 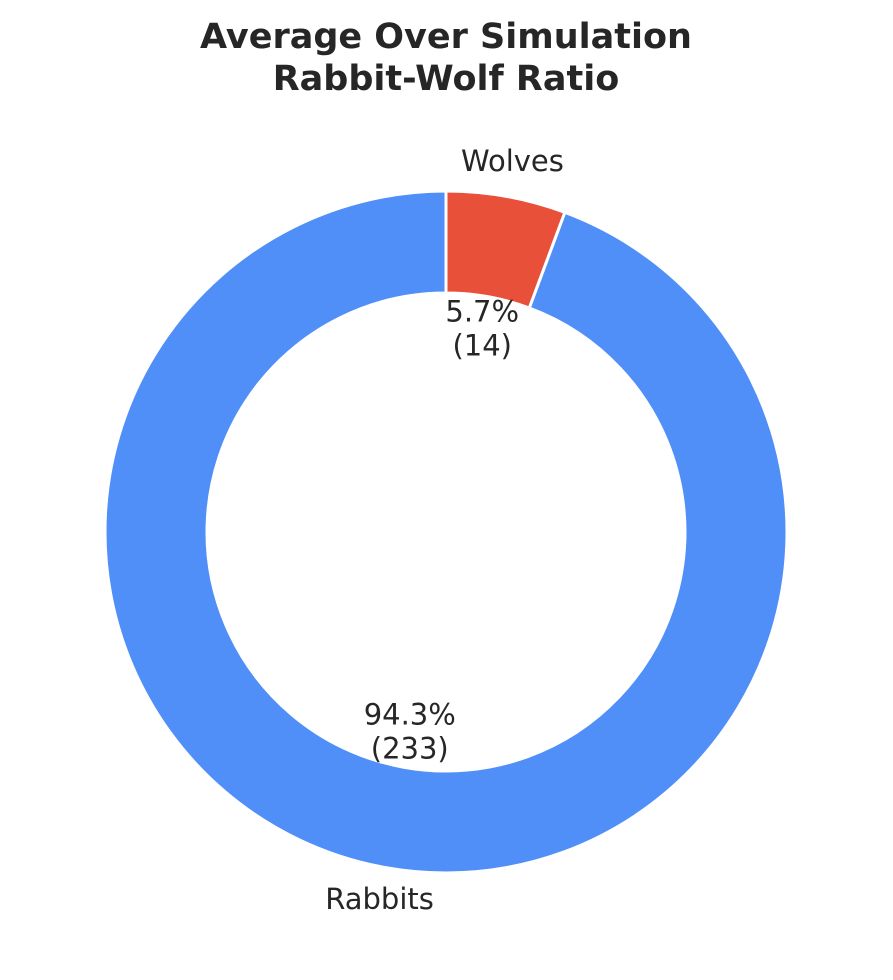 What do you see at coordinates (482, 312) in the screenshot?
I see `percent-label-wolves: 5.7%` at bounding box center [482, 312].